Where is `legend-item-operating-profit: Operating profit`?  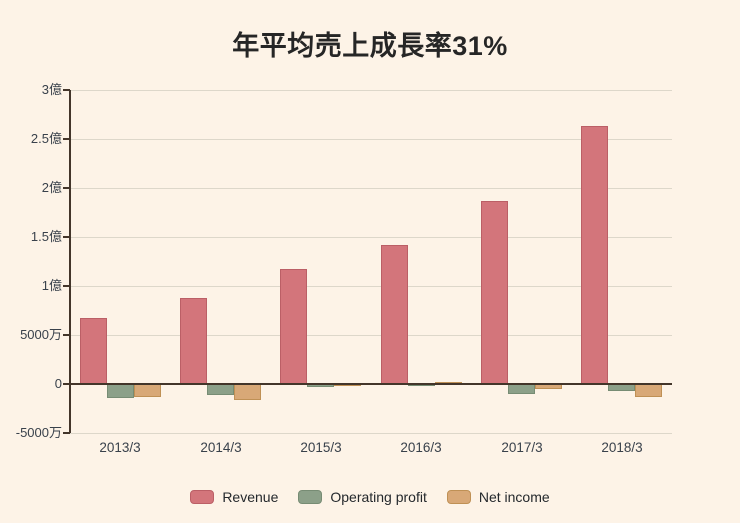
legend-item-operating-profit: Operating profit is located at coordinates (362, 497).